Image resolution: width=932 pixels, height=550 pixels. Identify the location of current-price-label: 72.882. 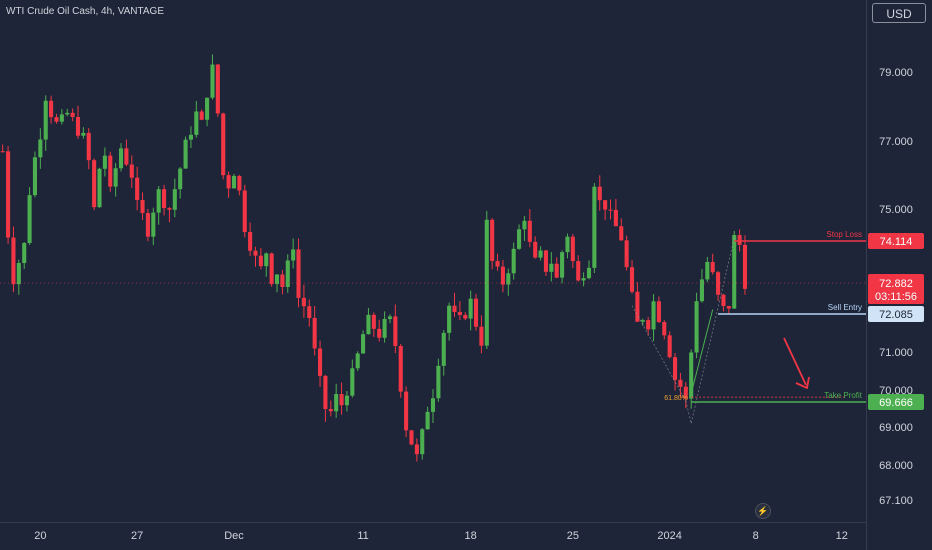
(896, 284).